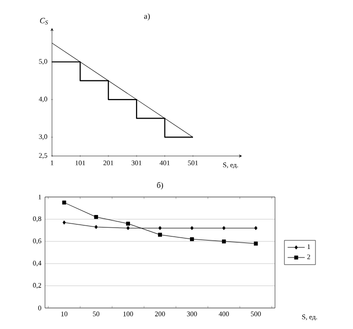 The image size is (353, 329). What do you see at coordinates (160, 186) in the screenshot?
I see `chart-title: б)` at bounding box center [160, 186].